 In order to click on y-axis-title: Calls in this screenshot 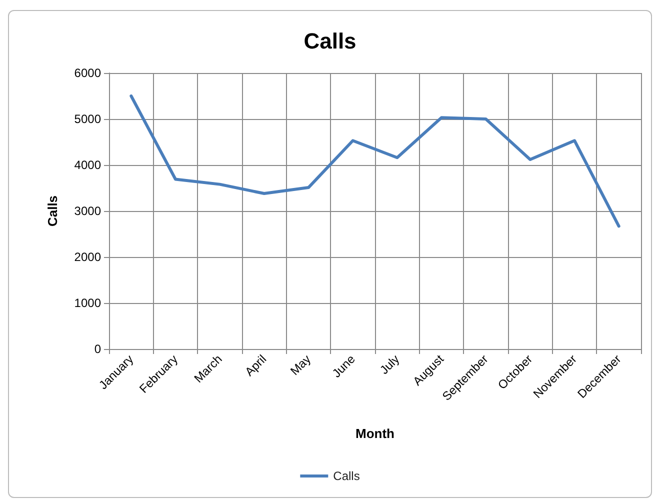, I will do `click(52, 211)`.